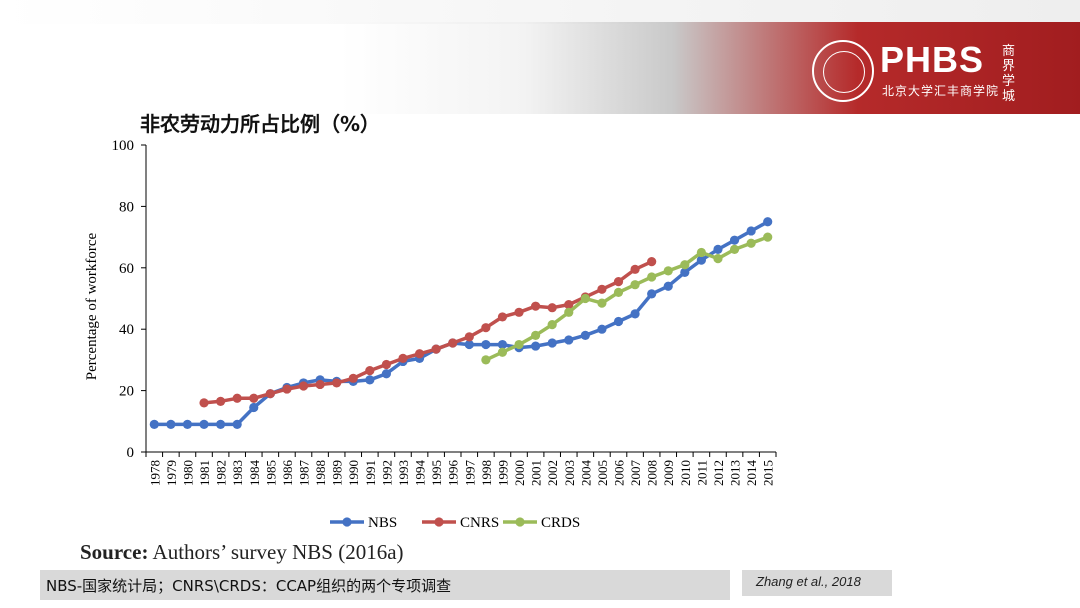  Describe the element at coordinates (126, 392) in the screenshot. I see `y-tick-label: 20` at that location.